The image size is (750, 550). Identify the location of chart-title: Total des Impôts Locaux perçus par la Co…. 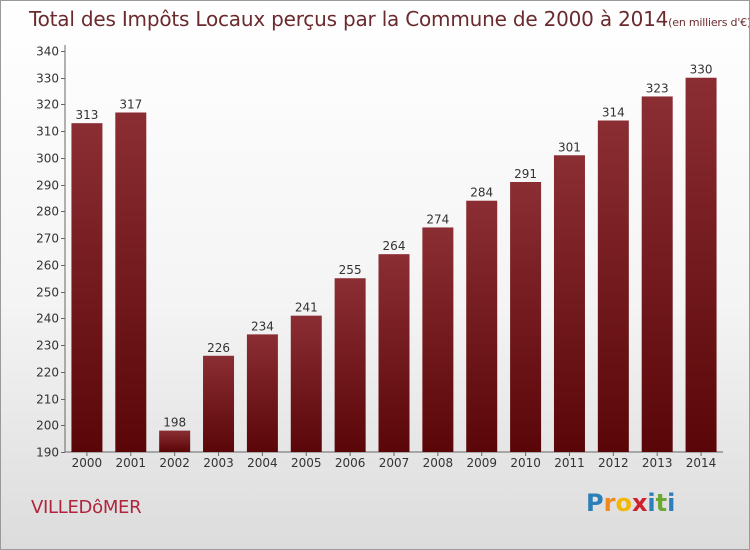
(389, 19).